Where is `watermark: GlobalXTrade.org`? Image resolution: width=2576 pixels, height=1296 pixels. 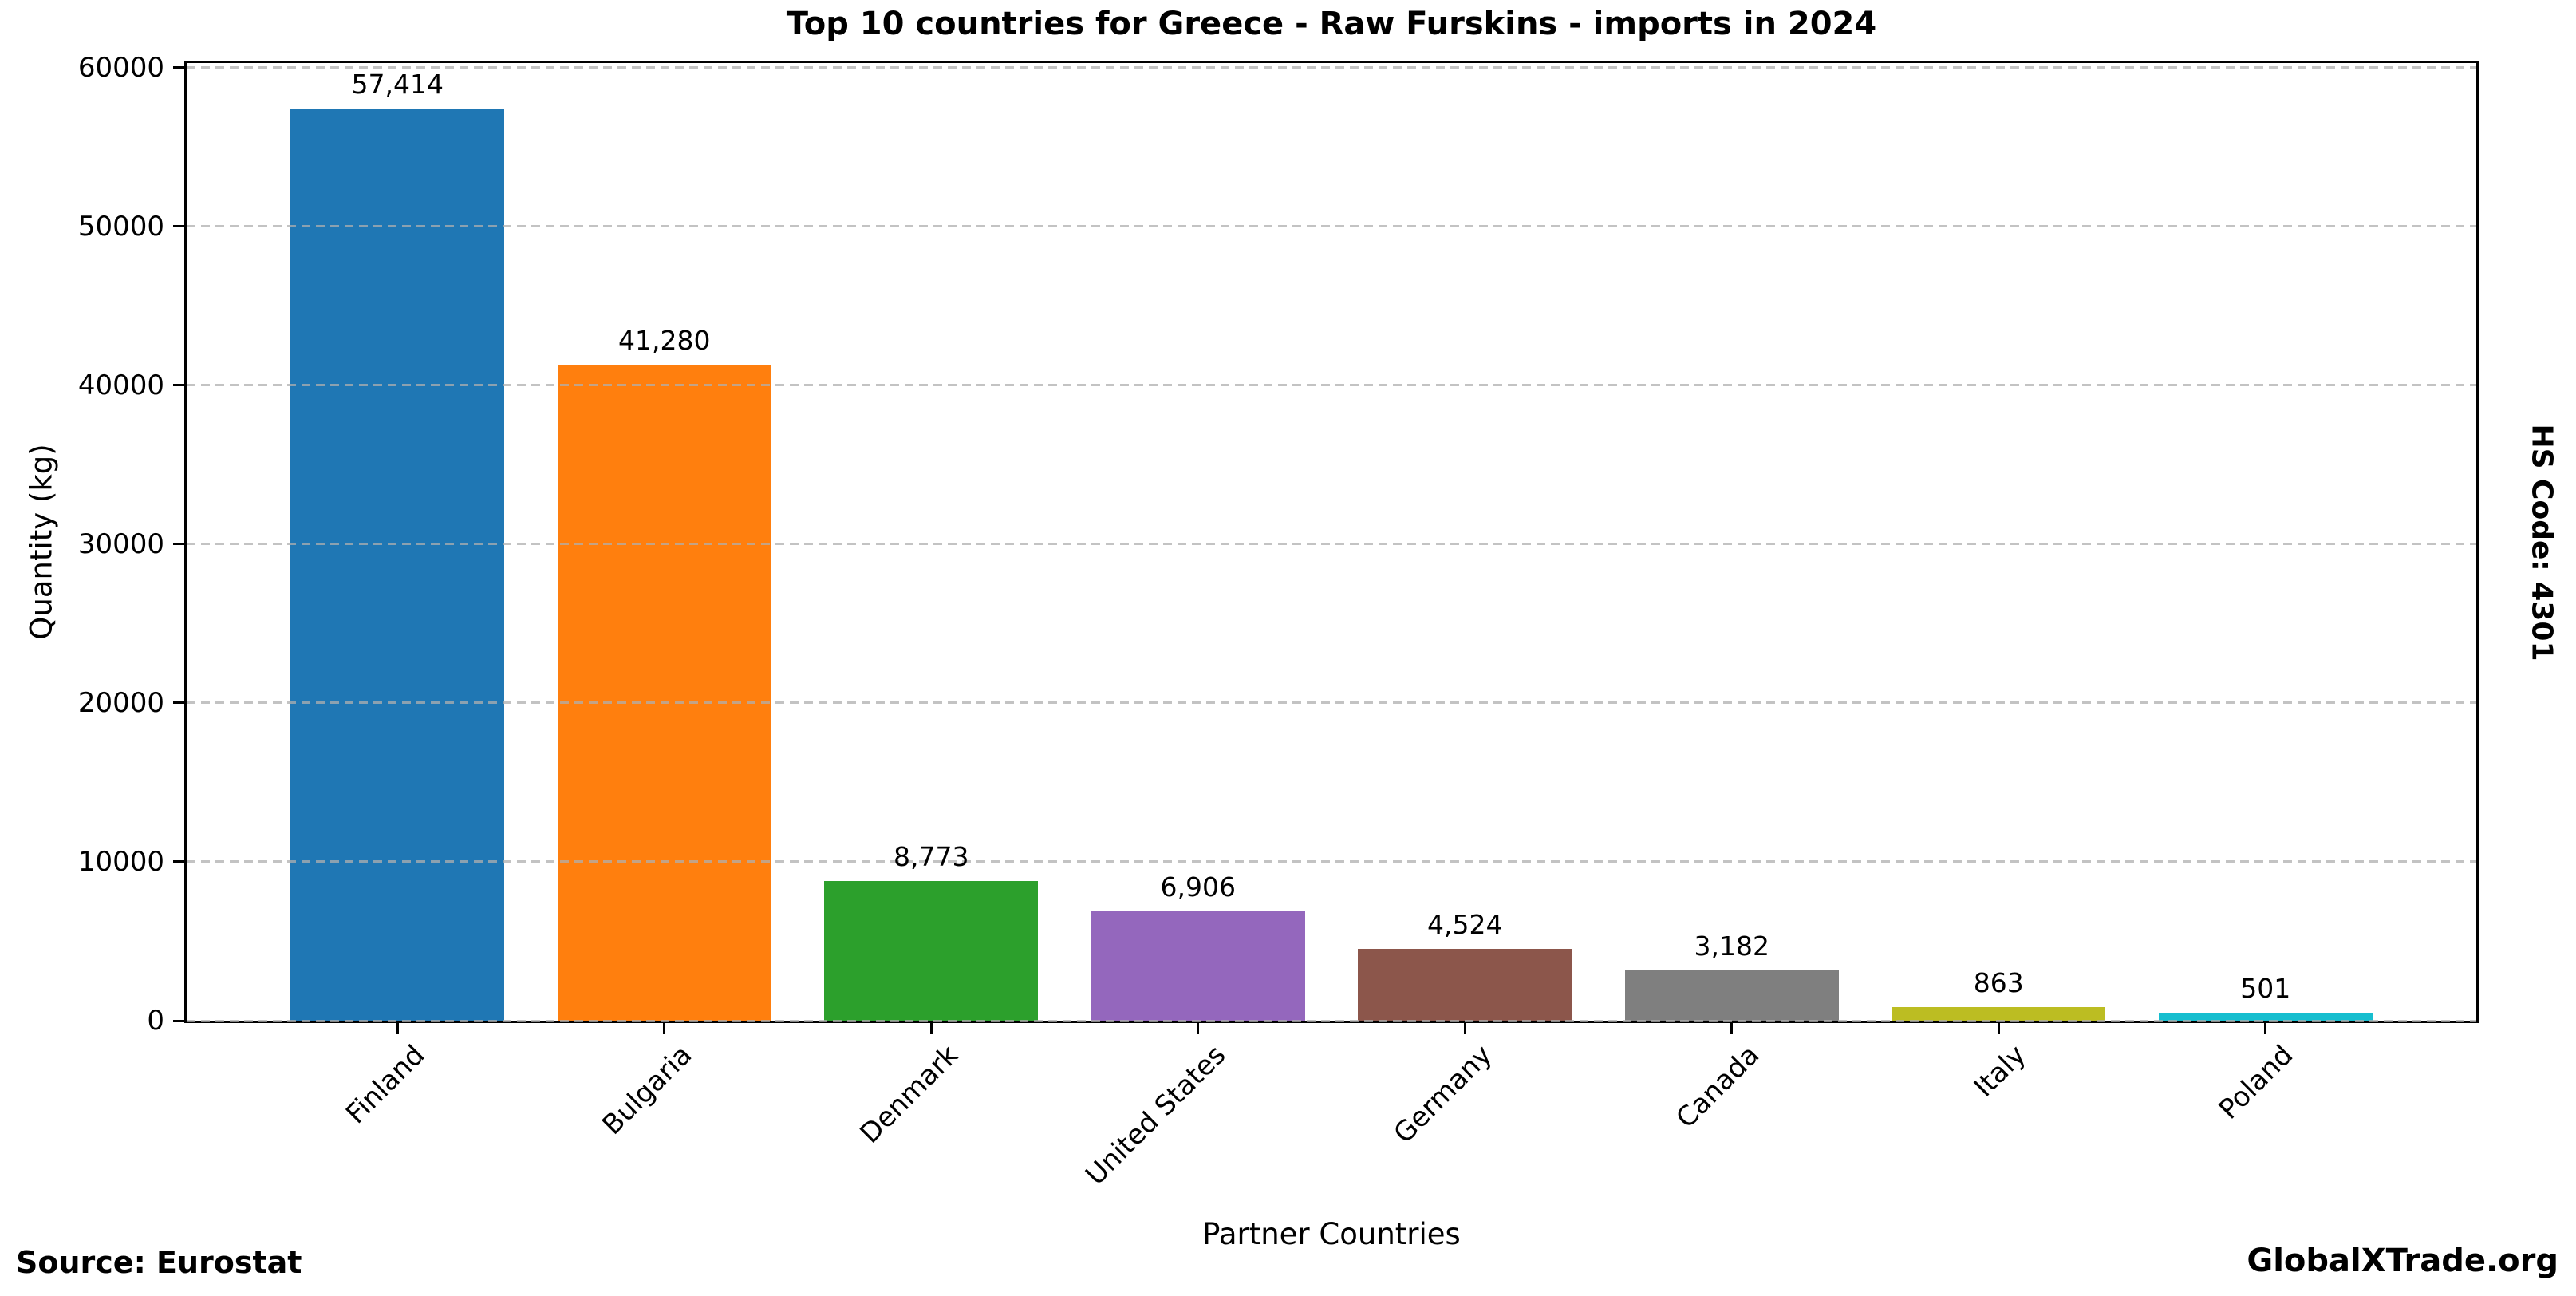
watermark: GlobalXTrade.org is located at coordinates (2402, 1261).